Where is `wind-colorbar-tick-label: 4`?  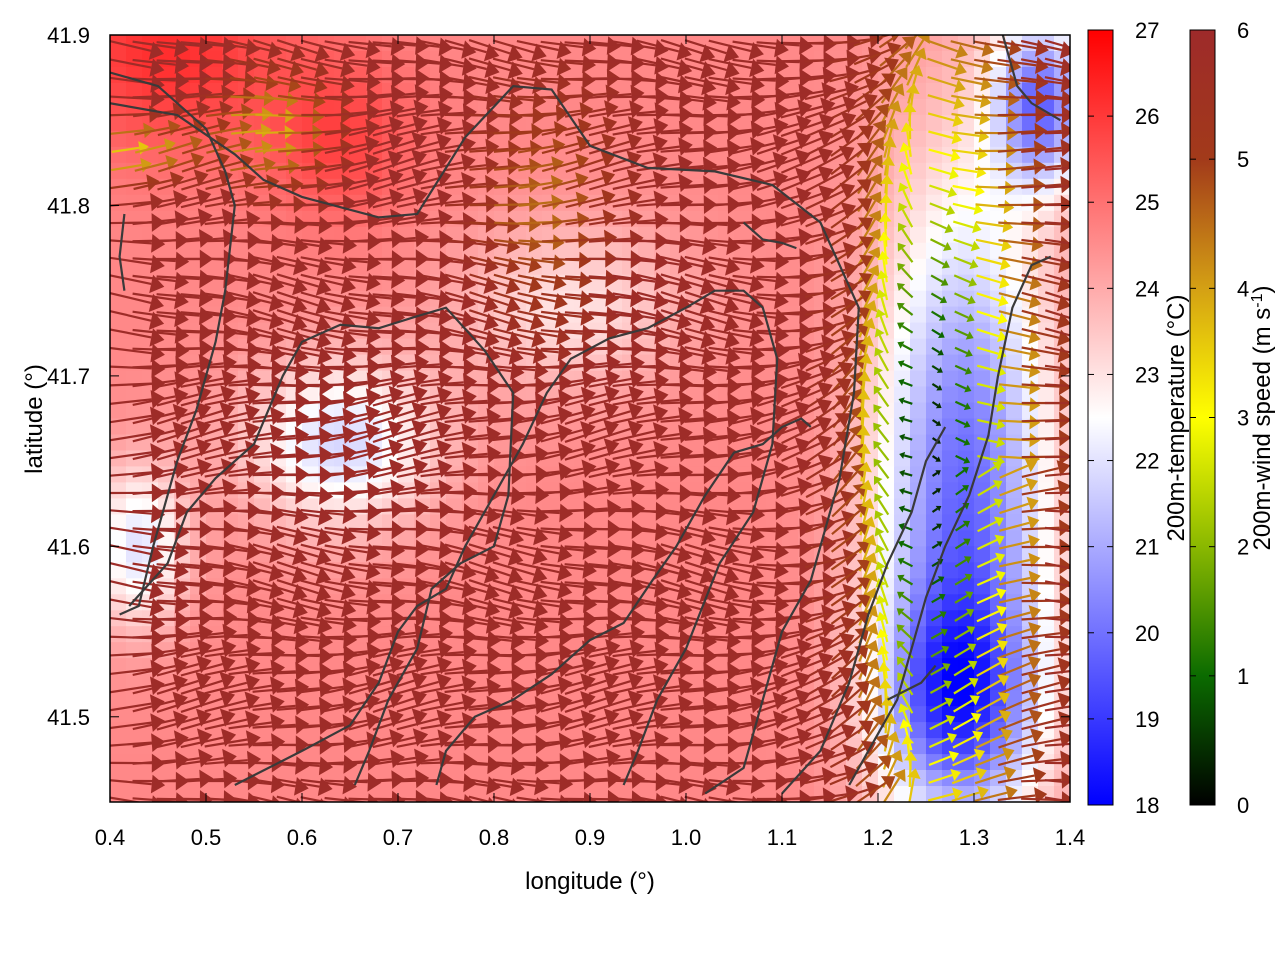 wind-colorbar-tick-label: 4 is located at coordinates (1243, 288).